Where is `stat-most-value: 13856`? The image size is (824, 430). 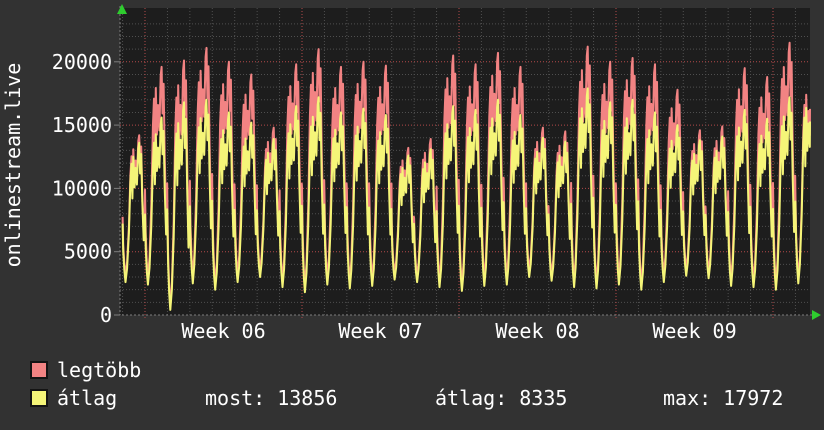
stat-most-value: 13856 is located at coordinates (307, 398).